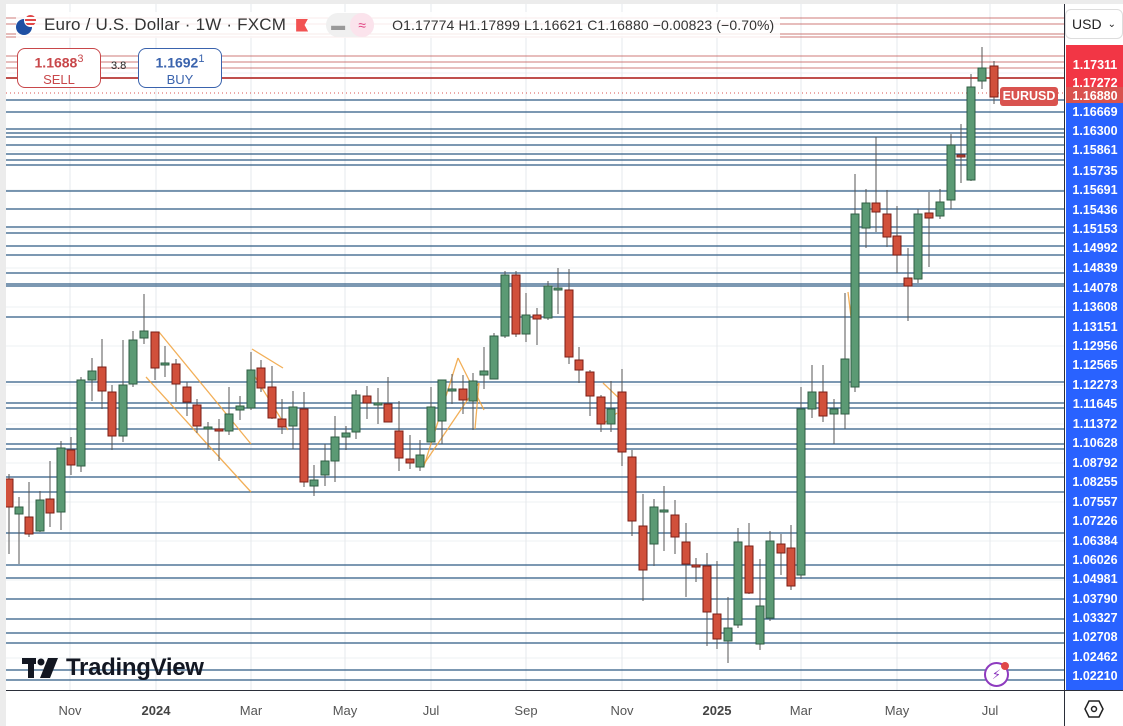 Image resolution: width=1123 pixels, height=726 pixels. What do you see at coordinates (302, 25) in the screenshot?
I see `flag-icon` at bounding box center [302, 25].